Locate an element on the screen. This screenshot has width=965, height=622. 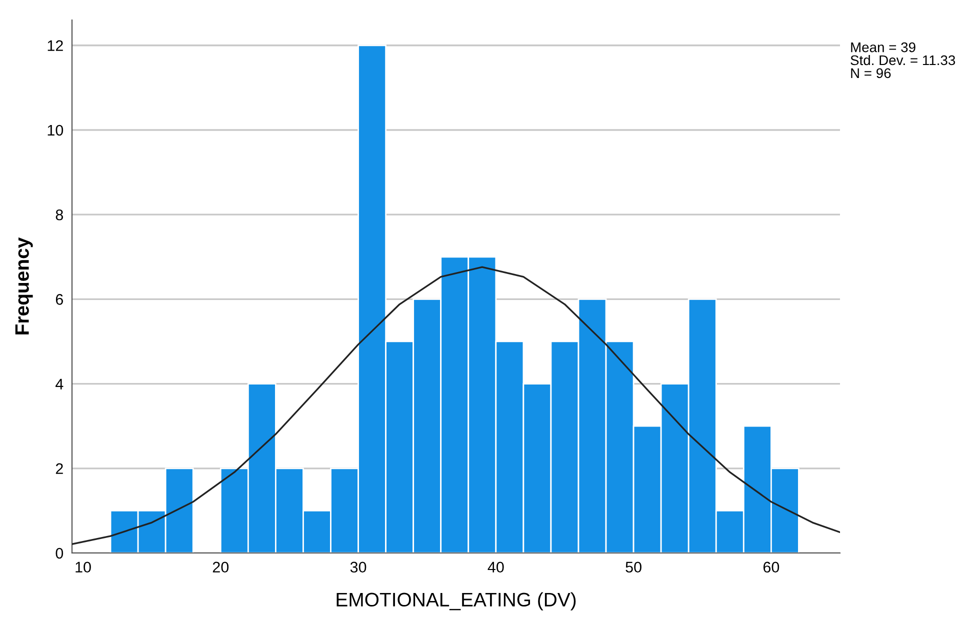
y-tick-label: 4 is located at coordinates (60, 384).